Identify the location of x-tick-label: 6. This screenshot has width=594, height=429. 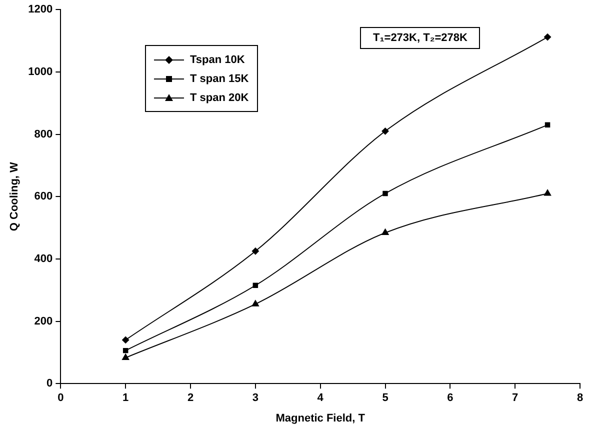
(450, 398).